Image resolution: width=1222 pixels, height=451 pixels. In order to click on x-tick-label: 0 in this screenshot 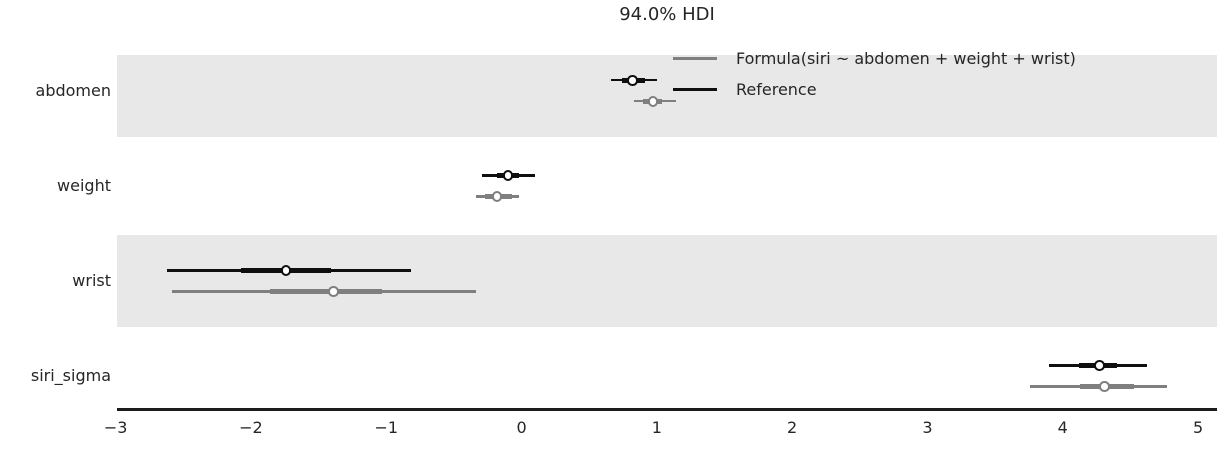, I will do `click(521, 427)`.